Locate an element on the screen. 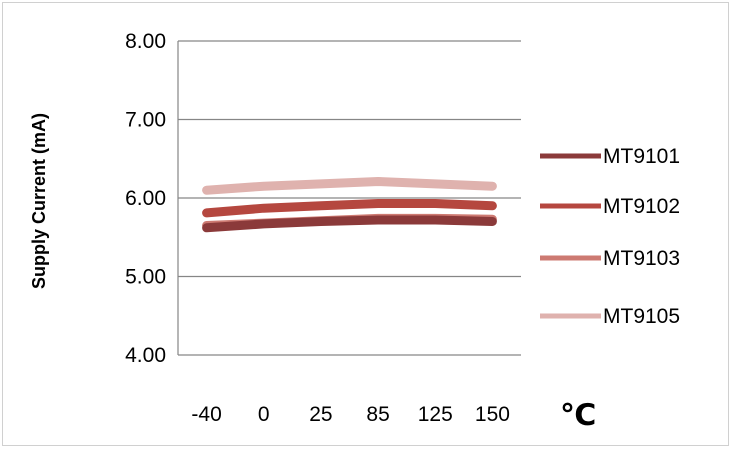 This screenshot has width=733, height=450. x-tick-label: 85 is located at coordinates (377, 414).